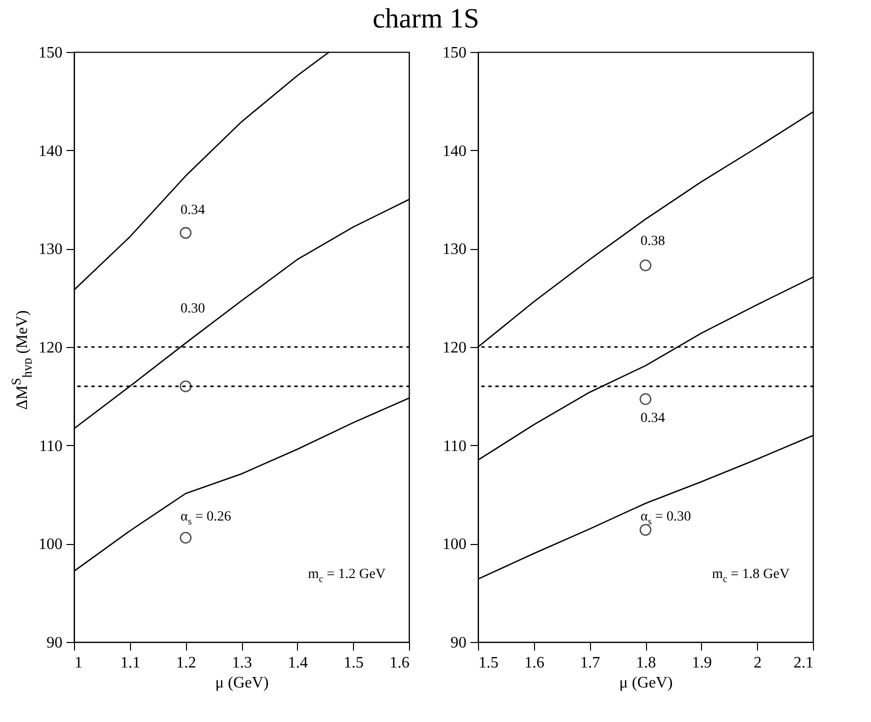 The height and width of the screenshot is (722, 871). Describe the element at coordinates (702, 663) in the screenshot. I see `x-tick-label: 1.9` at that location.